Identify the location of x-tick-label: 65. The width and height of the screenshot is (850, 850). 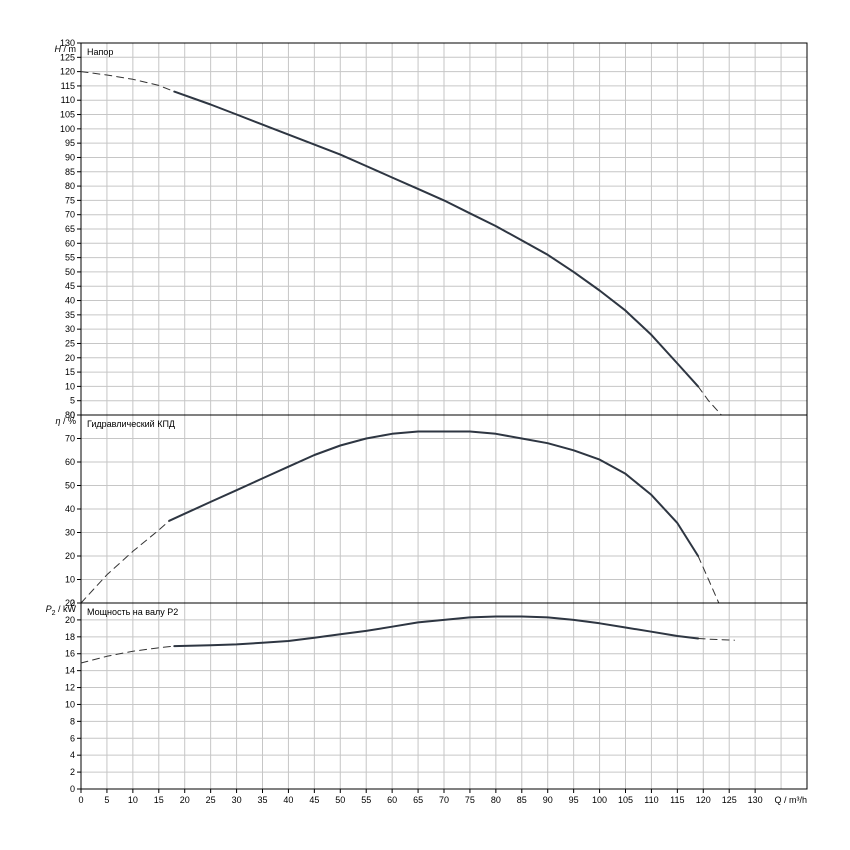
(418, 800).